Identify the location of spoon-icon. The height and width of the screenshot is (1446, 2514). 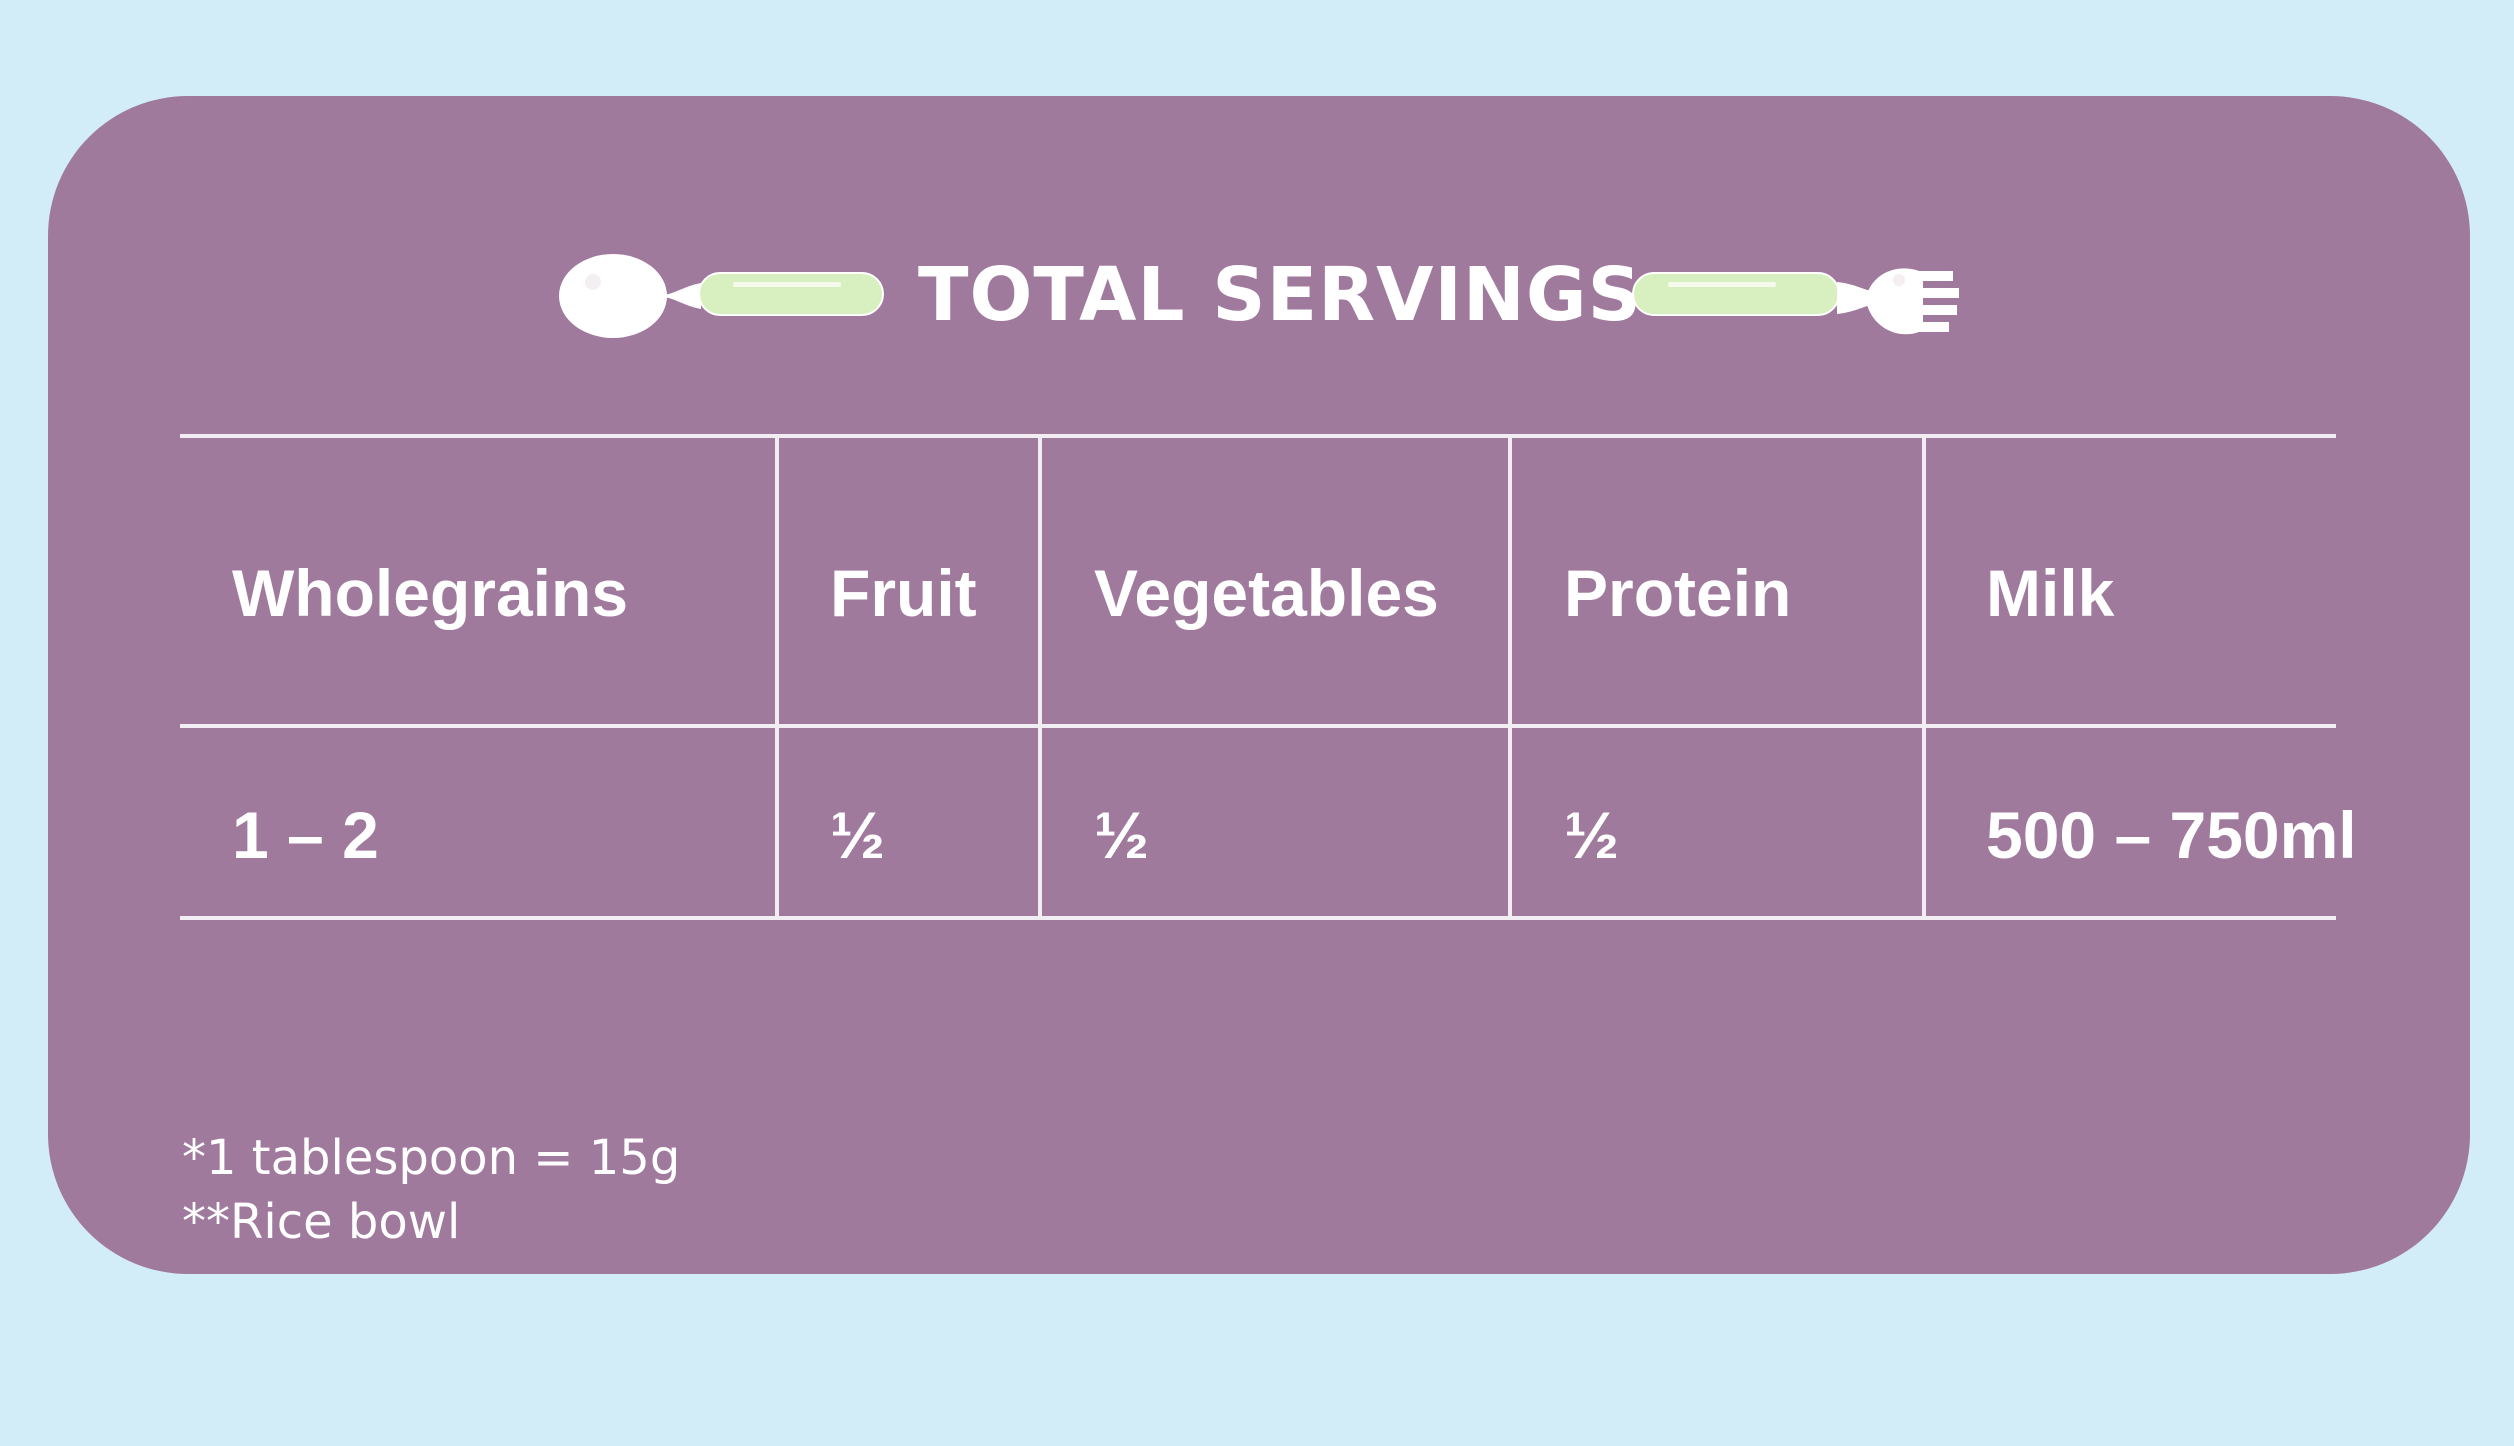
(721, 296).